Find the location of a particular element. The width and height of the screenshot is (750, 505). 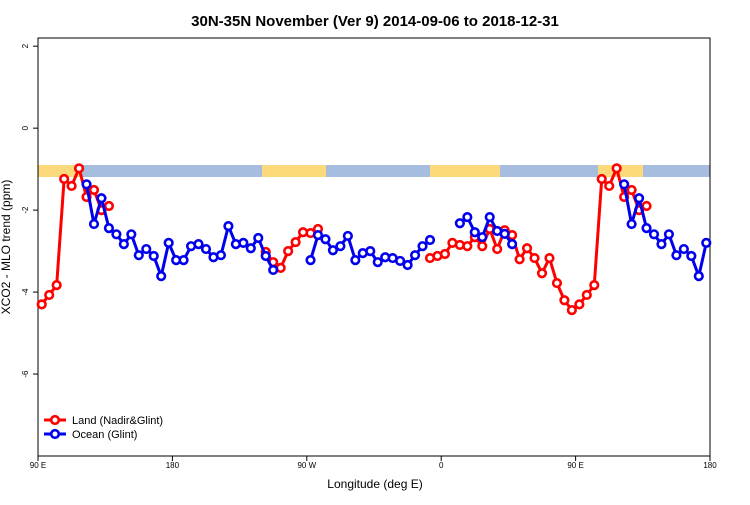

y-tick-label: -6 is located at coordinates (25, 374).